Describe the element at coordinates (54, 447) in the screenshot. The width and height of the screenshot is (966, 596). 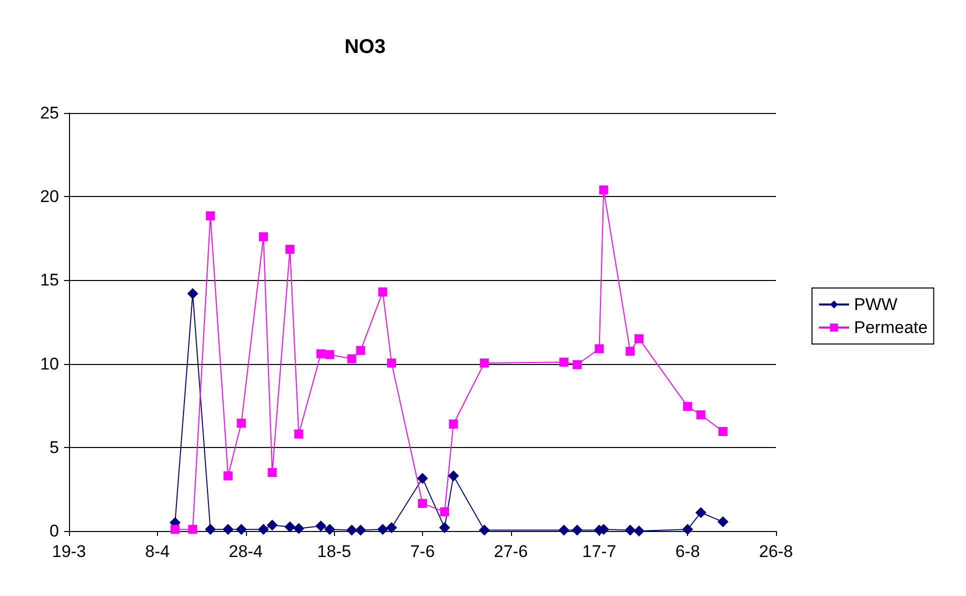
I see `y-tick-label: 5` at that location.